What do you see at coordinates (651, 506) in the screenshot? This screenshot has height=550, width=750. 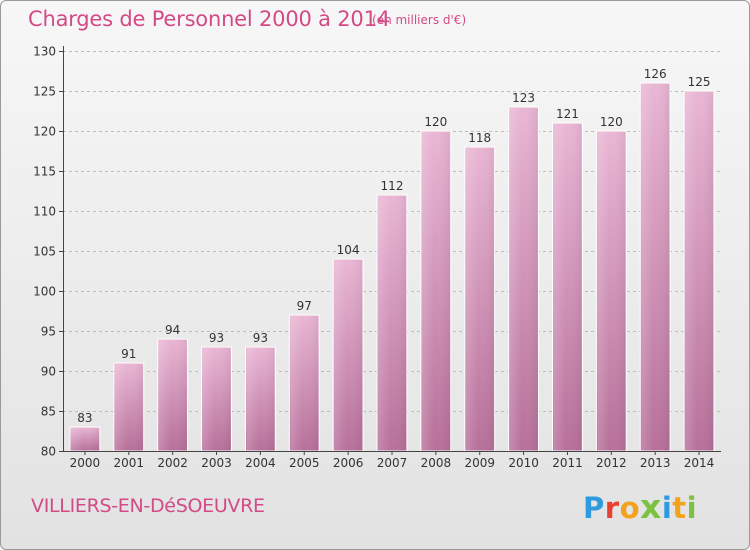 I see `logo-letter: x` at bounding box center [651, 506].